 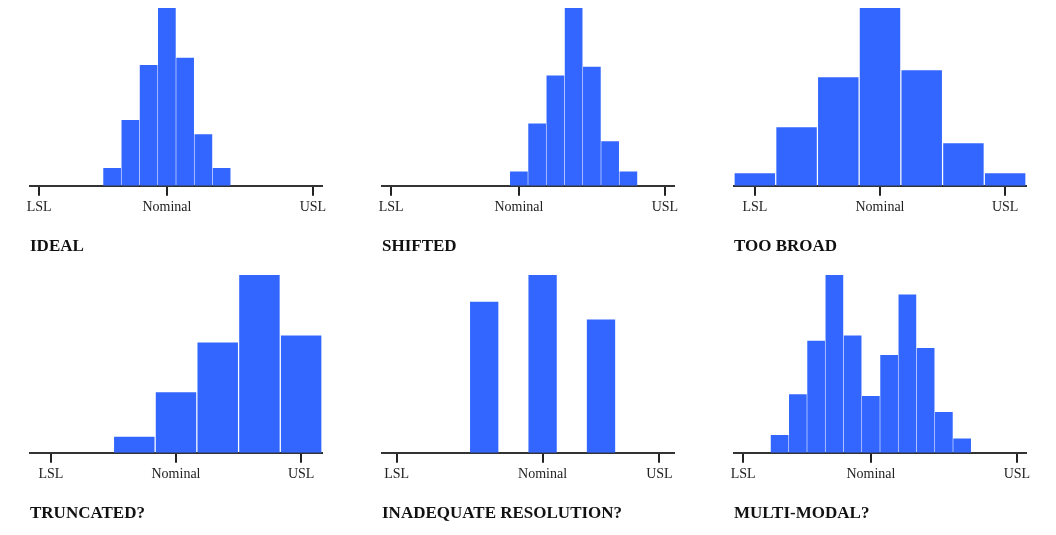 I want to click on text: INADEQUATE RESOLUTION?, so click(x=502, y=513).